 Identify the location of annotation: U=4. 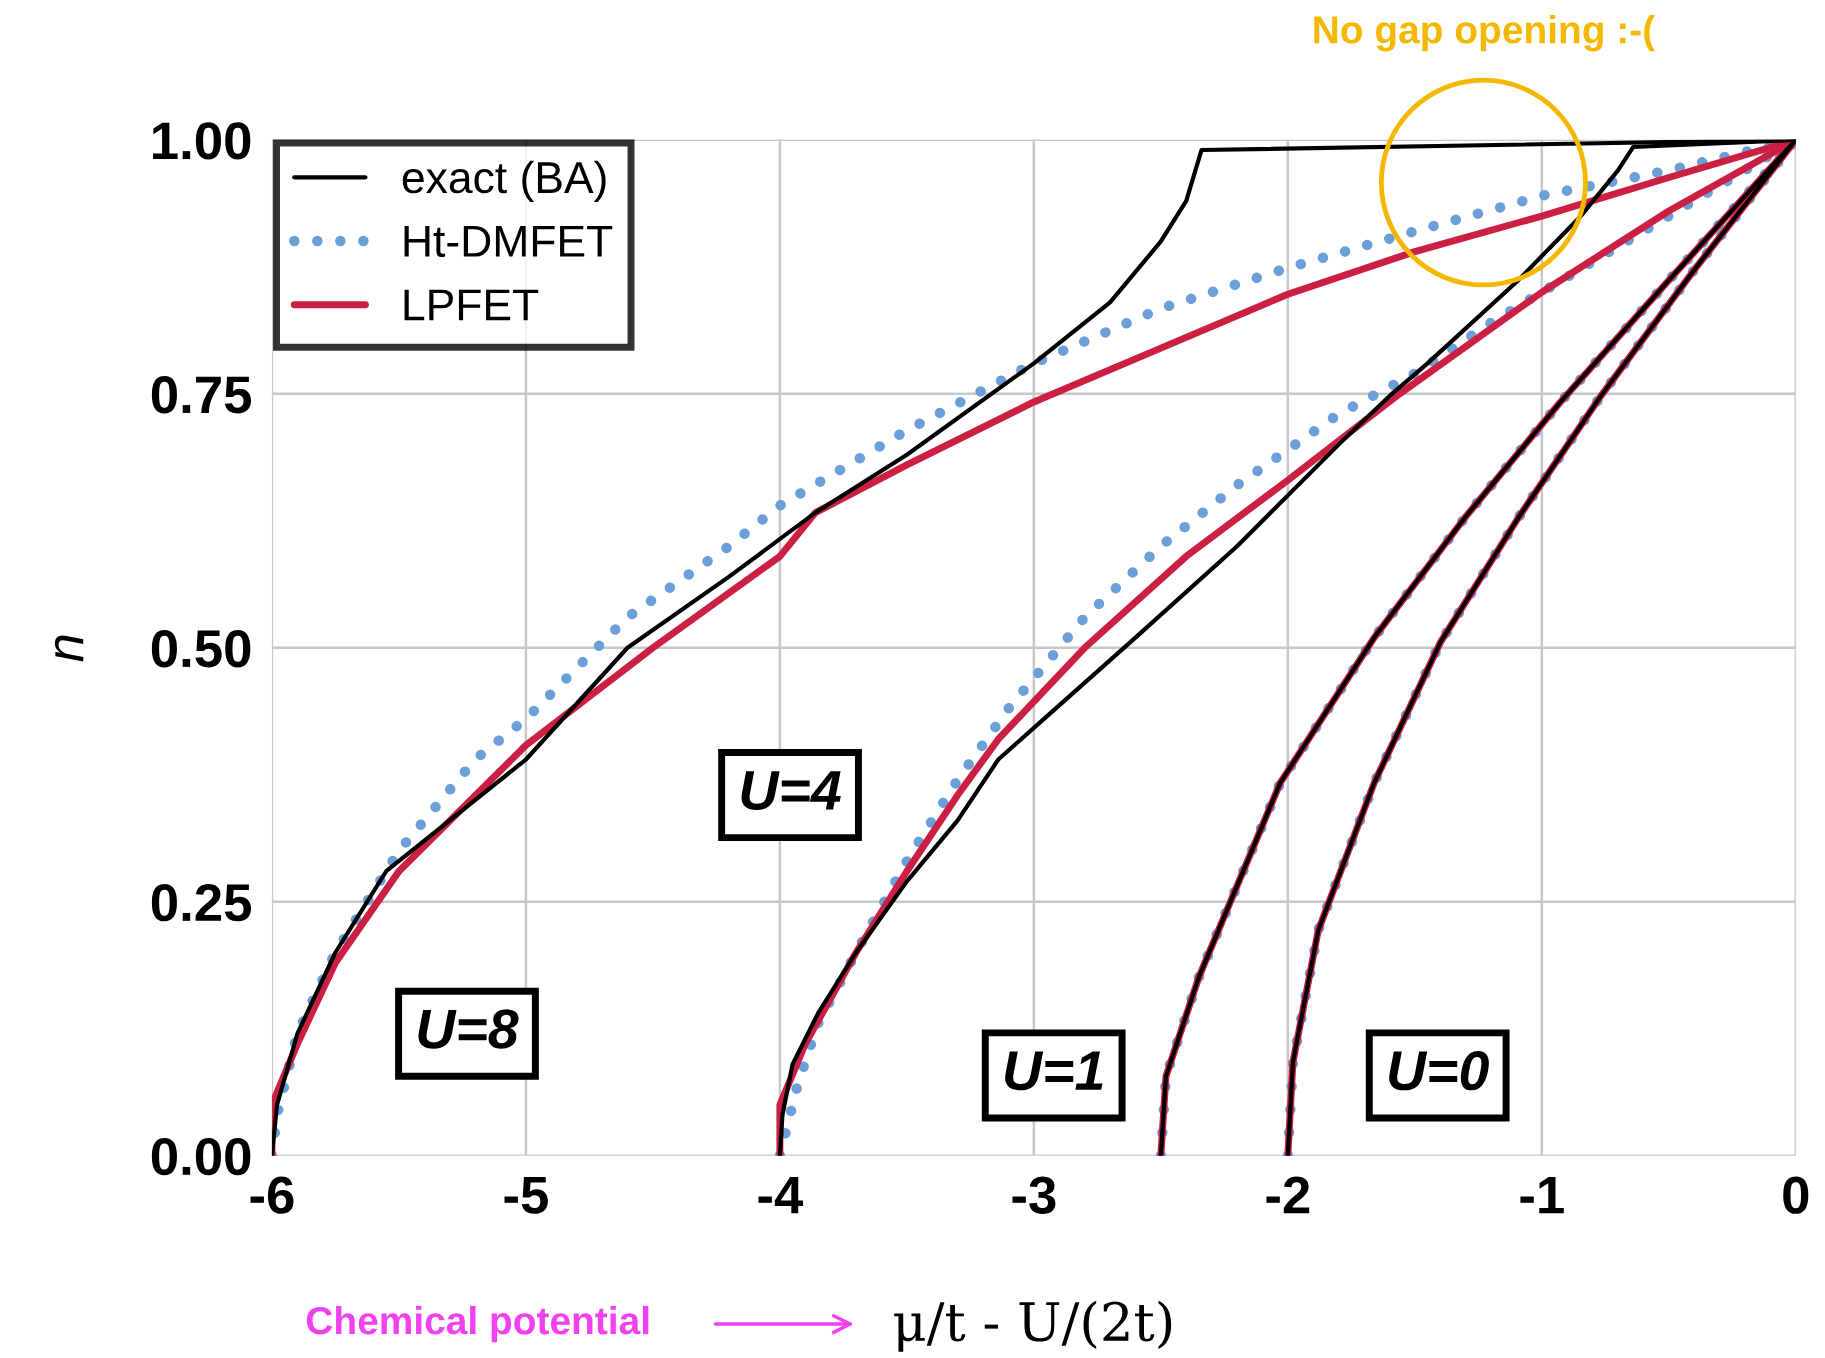
(791, 790).